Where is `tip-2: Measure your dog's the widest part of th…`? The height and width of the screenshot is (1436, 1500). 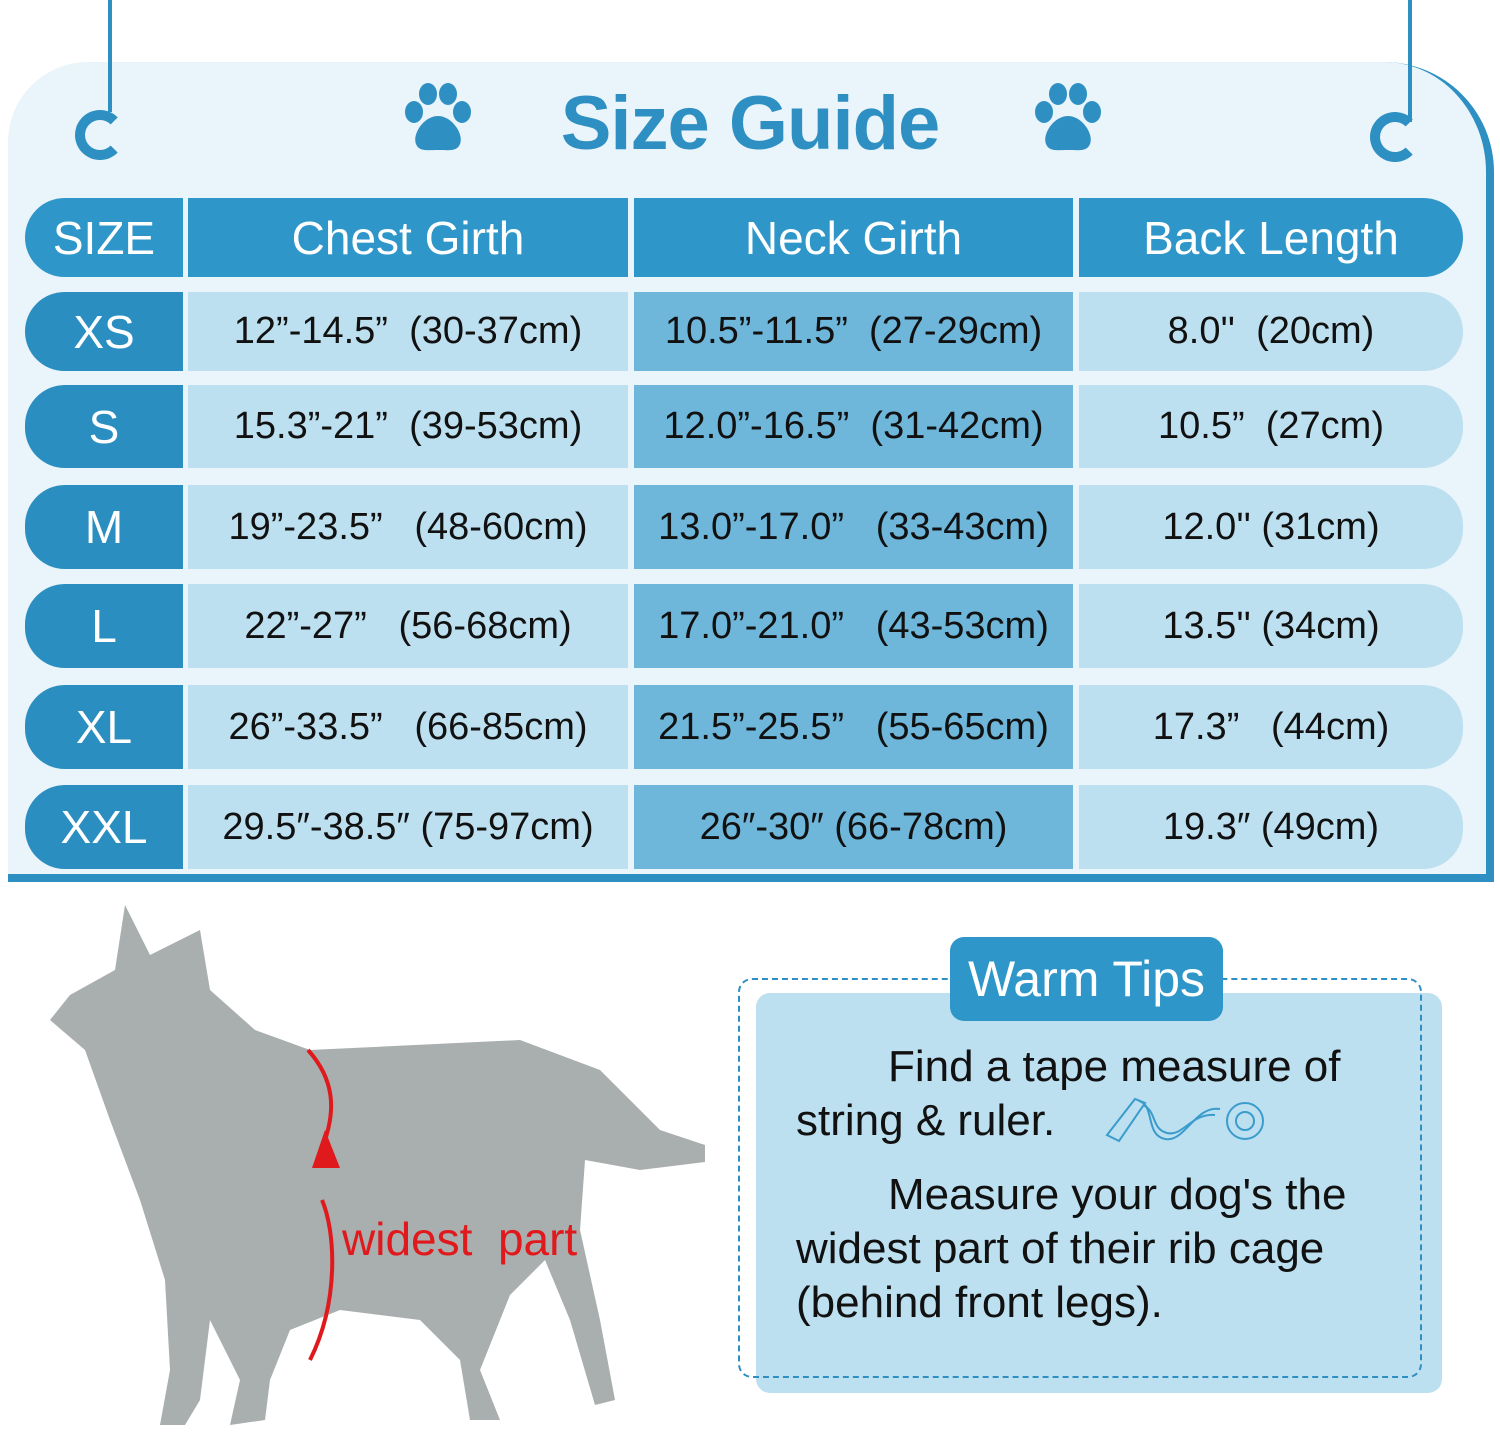
tip-2: Measure your dog's the widest part of th… is located at coordinates (1071, 1248).